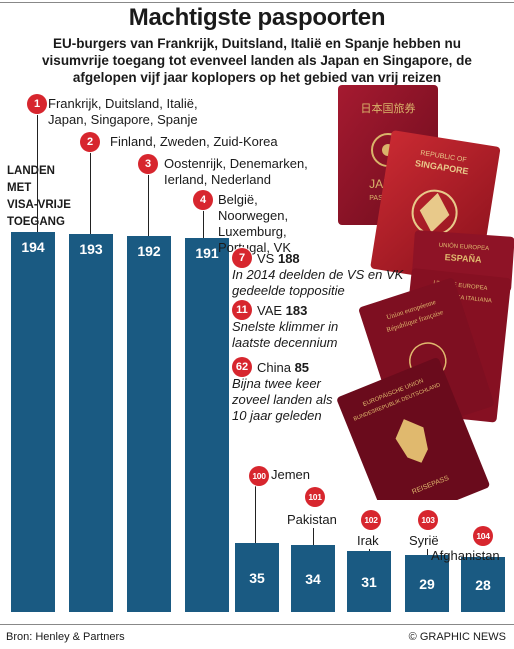  I want to click on spain-passport-top: UNIÓN EUROPEA, so click(464, 247).